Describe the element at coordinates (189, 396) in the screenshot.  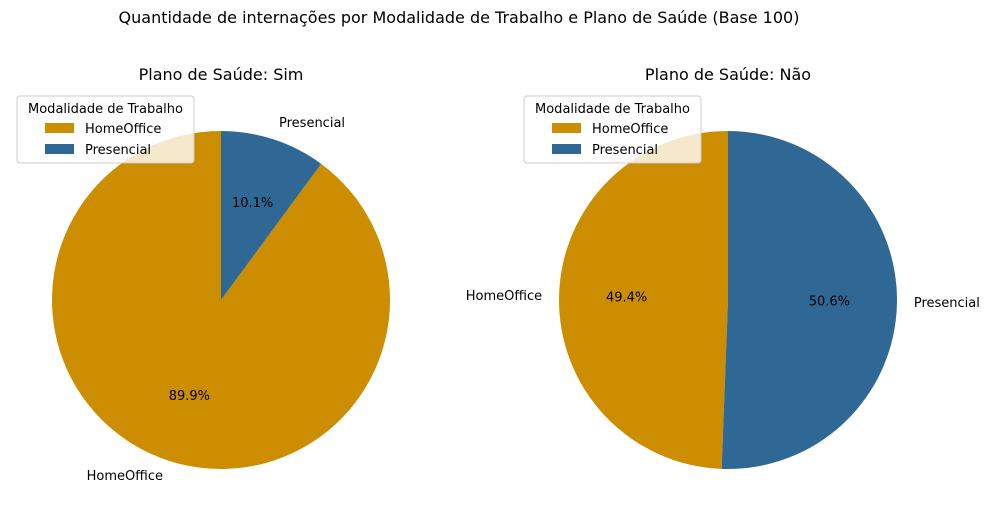
I see `slice-percent-homeoffice: 89.9%` at that location.